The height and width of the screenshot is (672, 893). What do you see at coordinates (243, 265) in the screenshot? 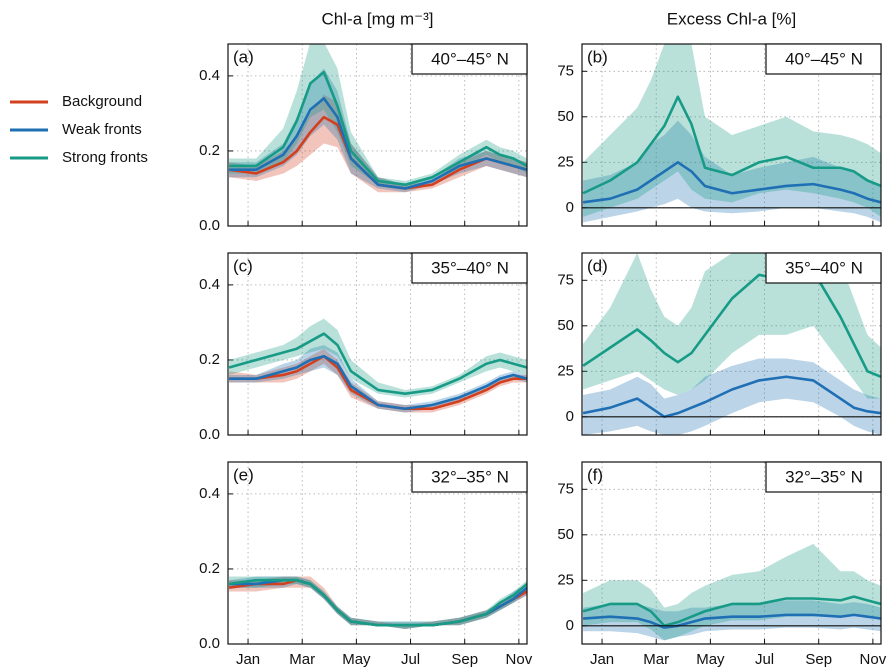
I see `panel-label: (c)` at bounding box center [243, 265].